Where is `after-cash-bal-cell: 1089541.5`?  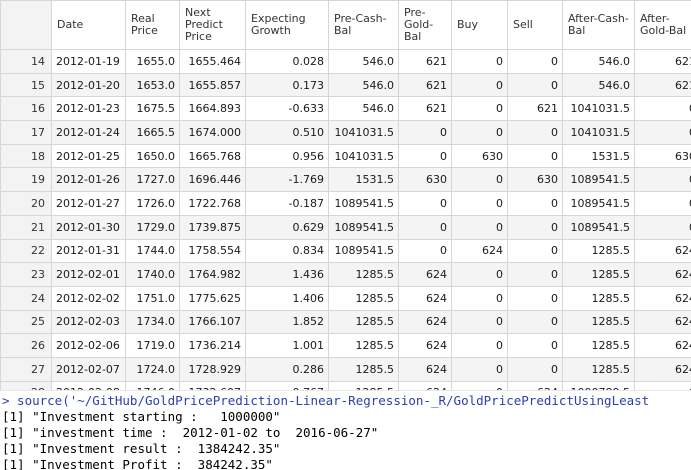 after-cash-bal-cell: 1089541.5 is located at coordinates (599, 227).